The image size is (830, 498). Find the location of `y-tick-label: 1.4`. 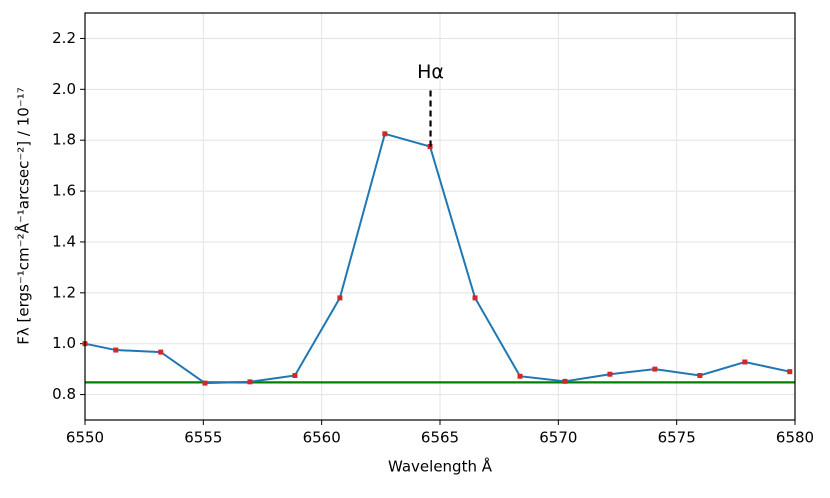

y-tick-label: 1.4 is located at coordinates (64, 241).